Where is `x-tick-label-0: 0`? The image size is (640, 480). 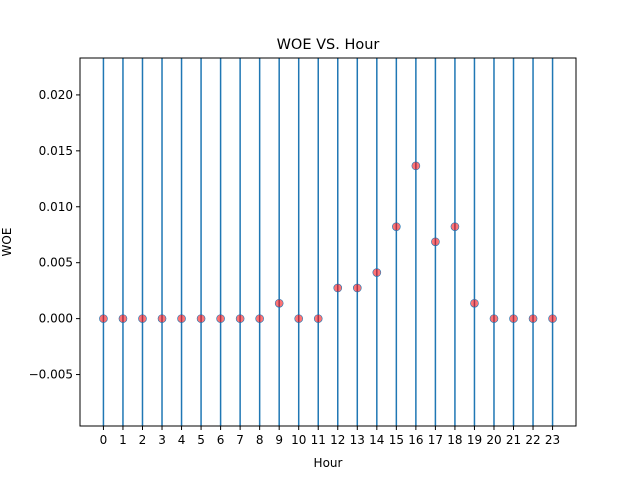
x-tick-label-0: 0 is located at coordinates (104, 440).